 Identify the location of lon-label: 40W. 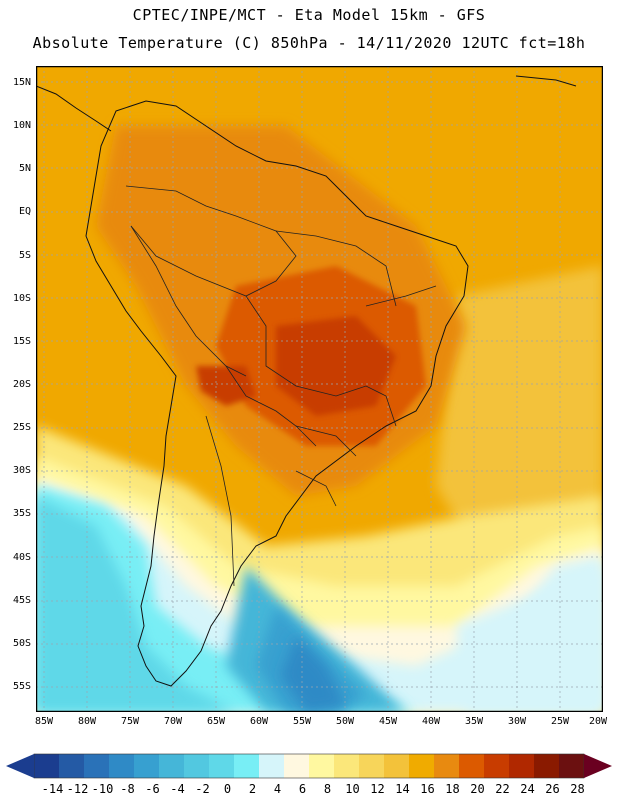
(431, 721).